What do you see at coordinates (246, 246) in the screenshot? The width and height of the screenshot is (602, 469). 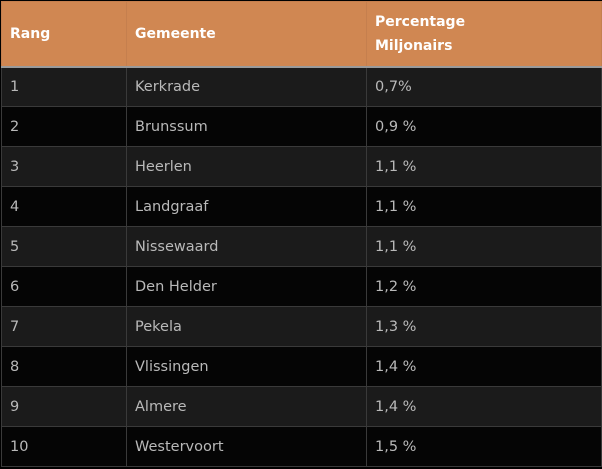 I see `cell-municipality: Nissewaard` at bounding box center [246, 246].